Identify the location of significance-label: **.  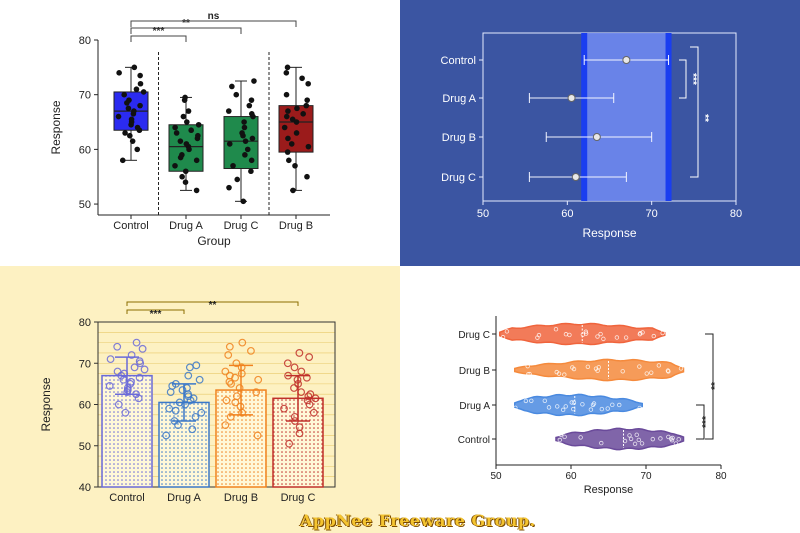
(213, 305).